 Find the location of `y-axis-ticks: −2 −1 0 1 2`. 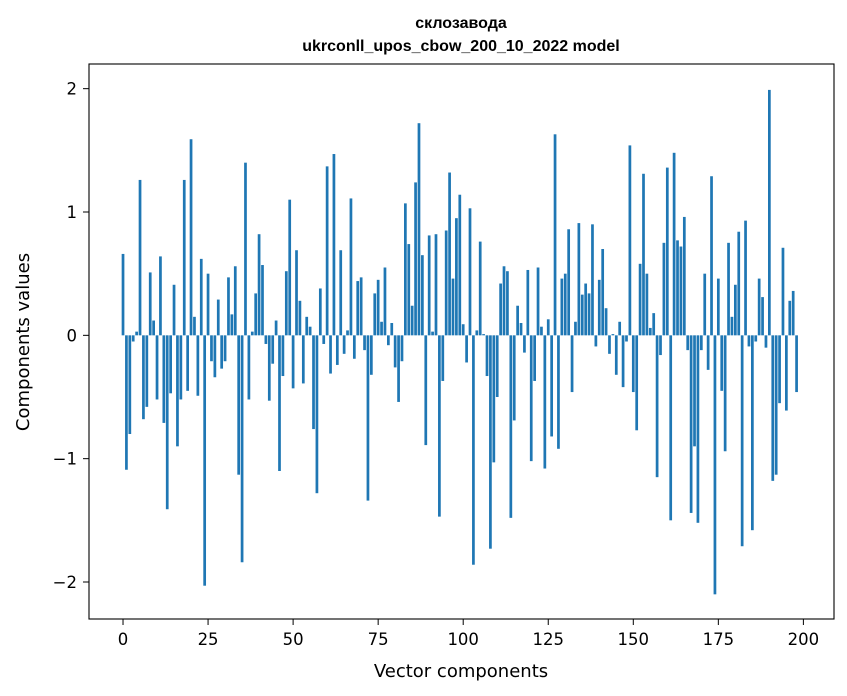

y-axis-ticks: −2 −1 0 1 2 is located at coordinates (71, 336).